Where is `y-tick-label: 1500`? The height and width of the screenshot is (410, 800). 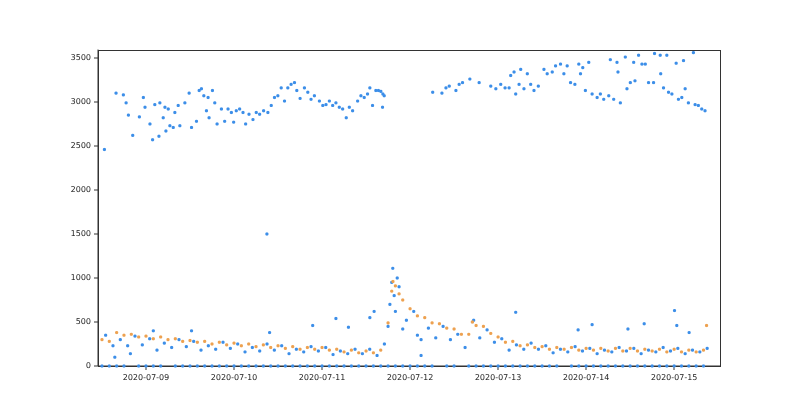 y-tick-label: 1500 is located at coordinates (80, 233).